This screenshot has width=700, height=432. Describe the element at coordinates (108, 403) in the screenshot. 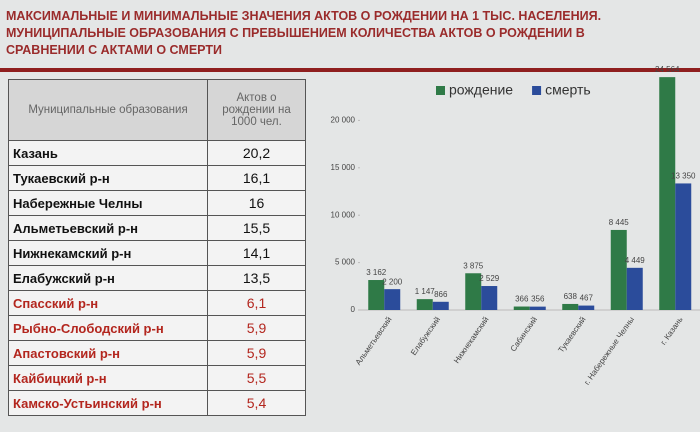

I see `table-cell: Камско-Устьинский р-н` at that location.